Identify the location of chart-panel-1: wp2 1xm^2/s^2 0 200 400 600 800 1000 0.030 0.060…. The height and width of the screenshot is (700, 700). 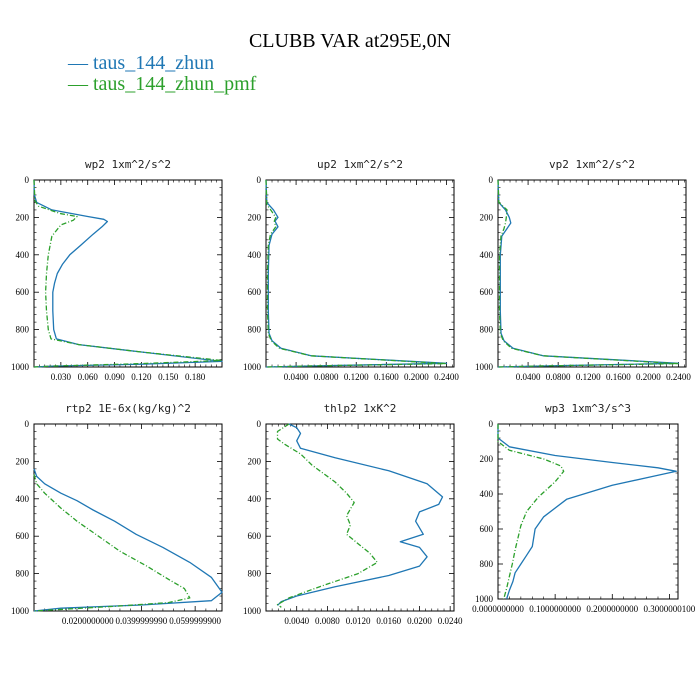
(117, 270).